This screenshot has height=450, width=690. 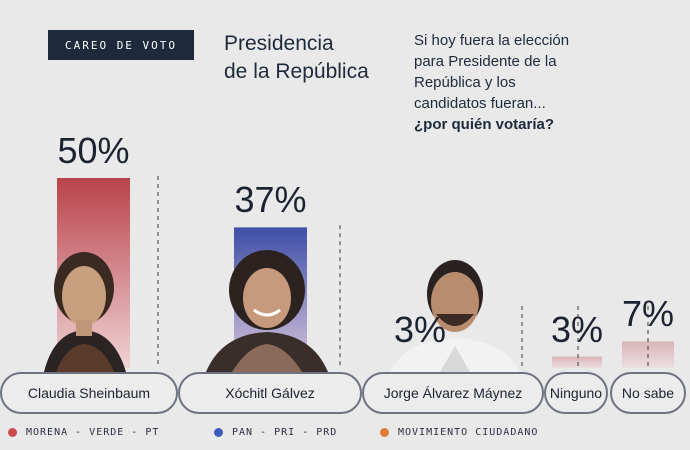 What do you see at coordinates (89, 393) in the screenshot?
I see `category-label-0: Claudia Sheinbaum` at bounding box center [89, 393].